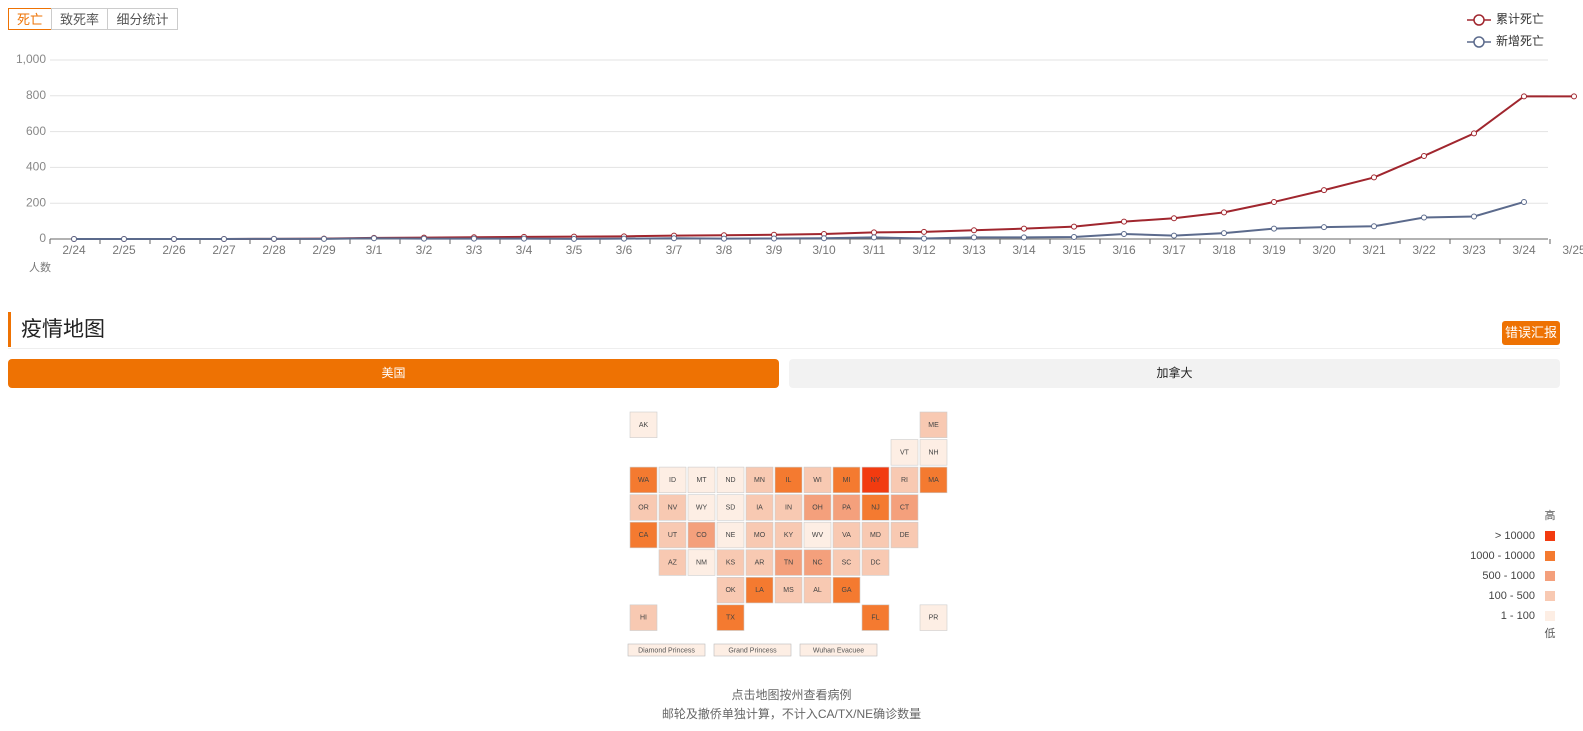  What do you see at coordinates (574, 250) in the screenshot?
I see `x-tick-label: 3/5` at bounding box center [574, 250].